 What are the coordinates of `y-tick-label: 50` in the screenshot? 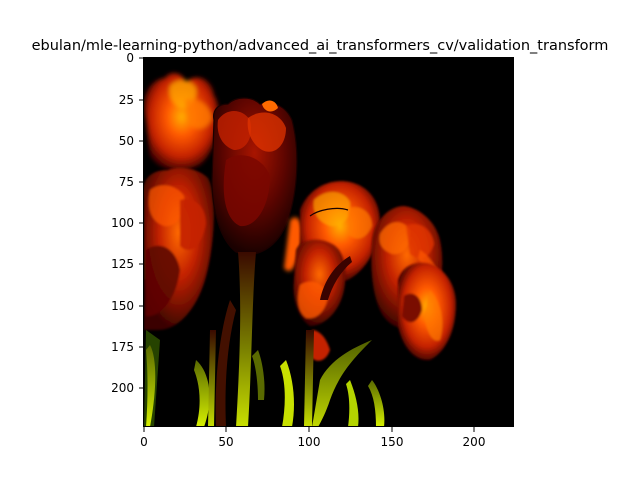 It's located at (126, 141).